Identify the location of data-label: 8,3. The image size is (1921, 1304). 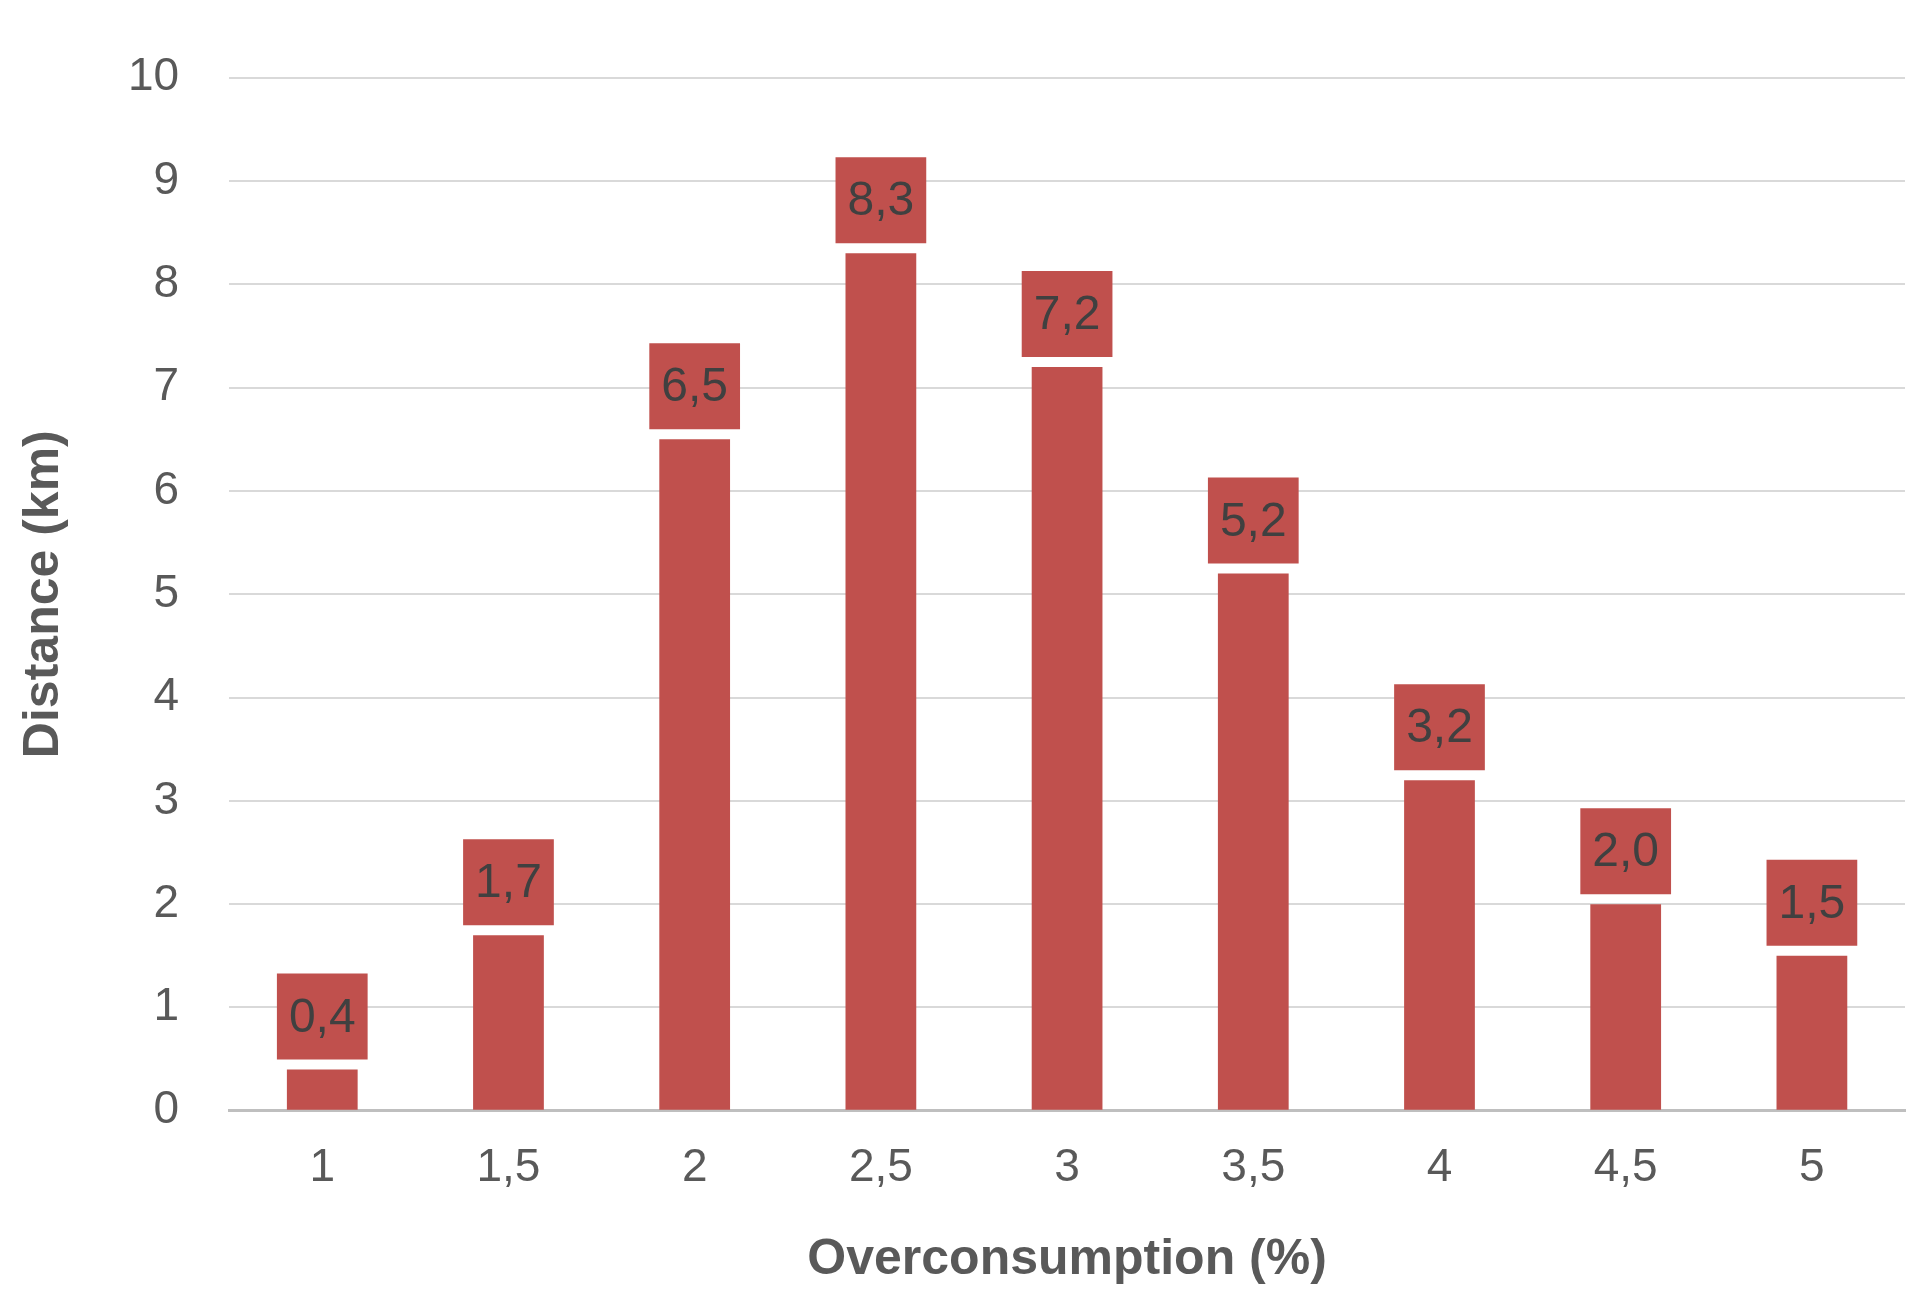
(881, 199).